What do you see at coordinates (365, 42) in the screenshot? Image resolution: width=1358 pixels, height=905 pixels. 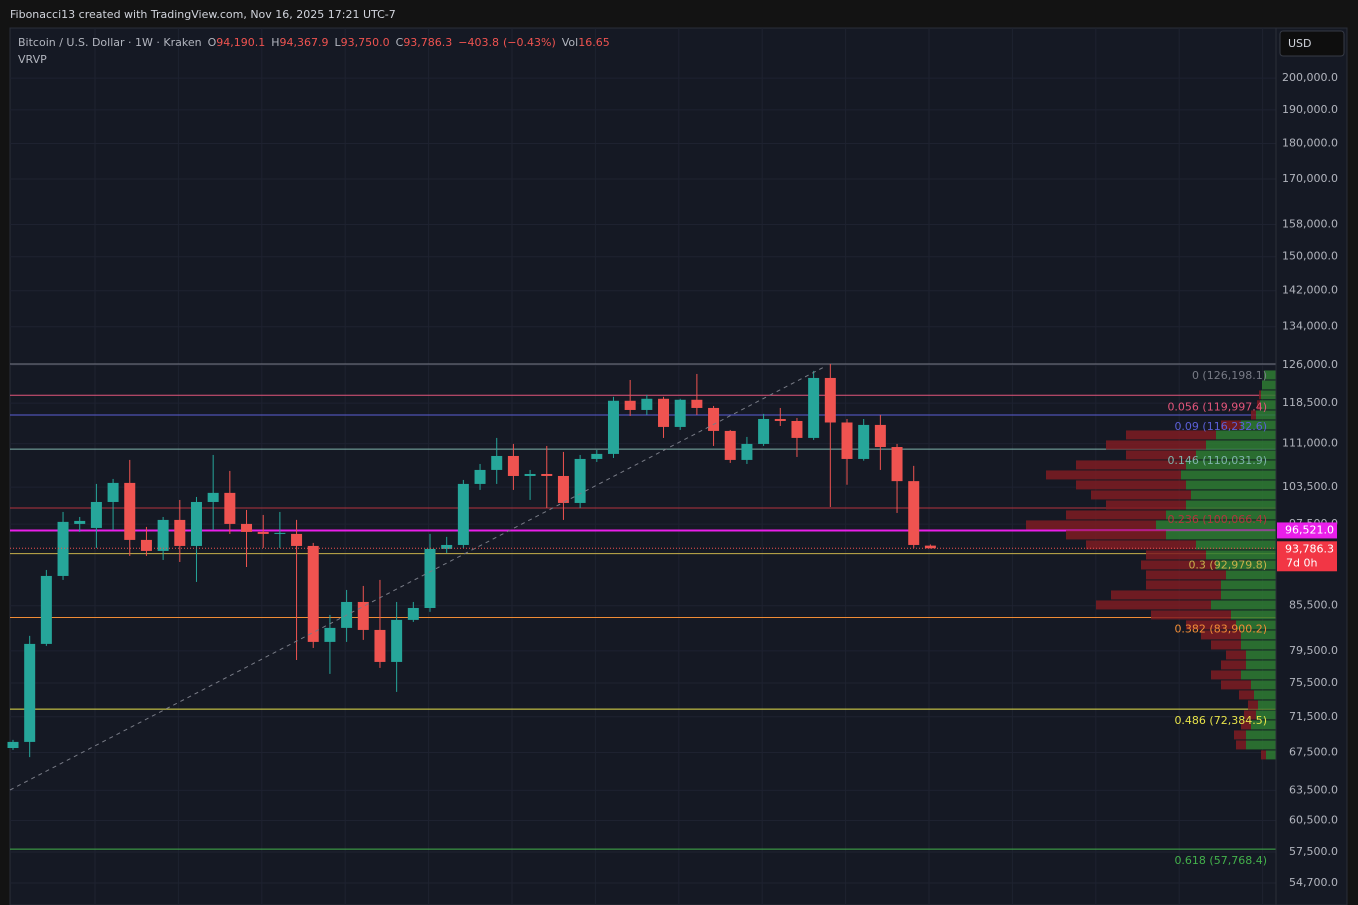 I see `ohlc-value: 93,750.0` at bounding box center [365, 42].